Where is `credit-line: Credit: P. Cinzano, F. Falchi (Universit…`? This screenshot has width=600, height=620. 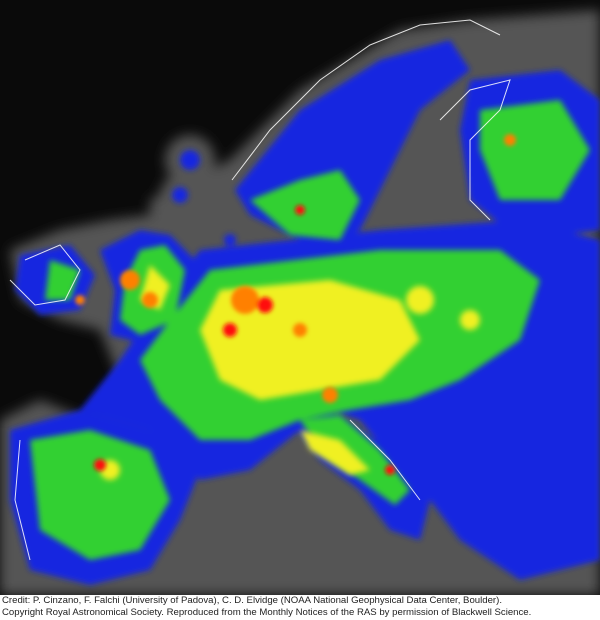
credit-line: Credit: P. Cinzano, F. Falchi (Universit… is located at coordinates (252, 600).